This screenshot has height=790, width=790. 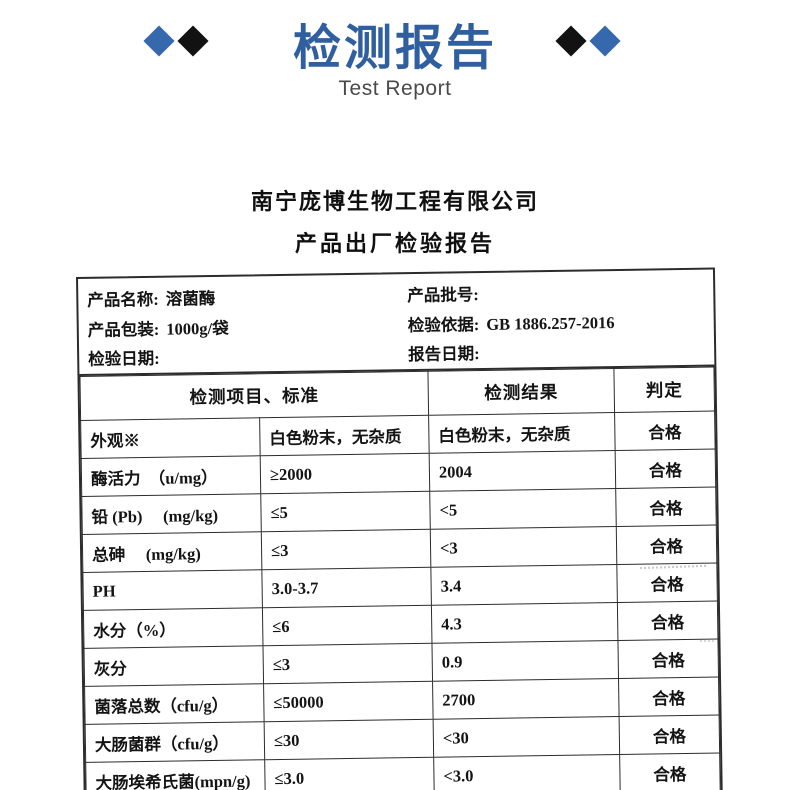 What do you see at coordinates (524, 623) in the screenshot?
I see `table-cell-result: 4.3` at bounding box center [524, 623].